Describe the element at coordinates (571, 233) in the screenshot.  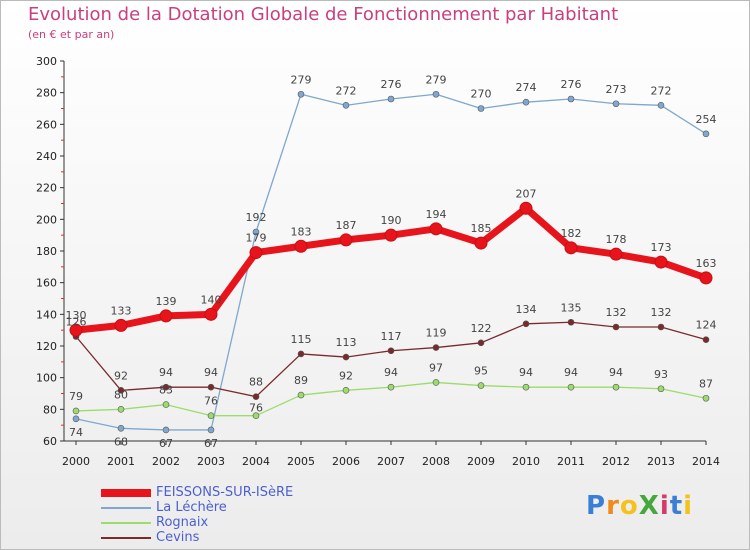
I see `data-label: 182` at that location.